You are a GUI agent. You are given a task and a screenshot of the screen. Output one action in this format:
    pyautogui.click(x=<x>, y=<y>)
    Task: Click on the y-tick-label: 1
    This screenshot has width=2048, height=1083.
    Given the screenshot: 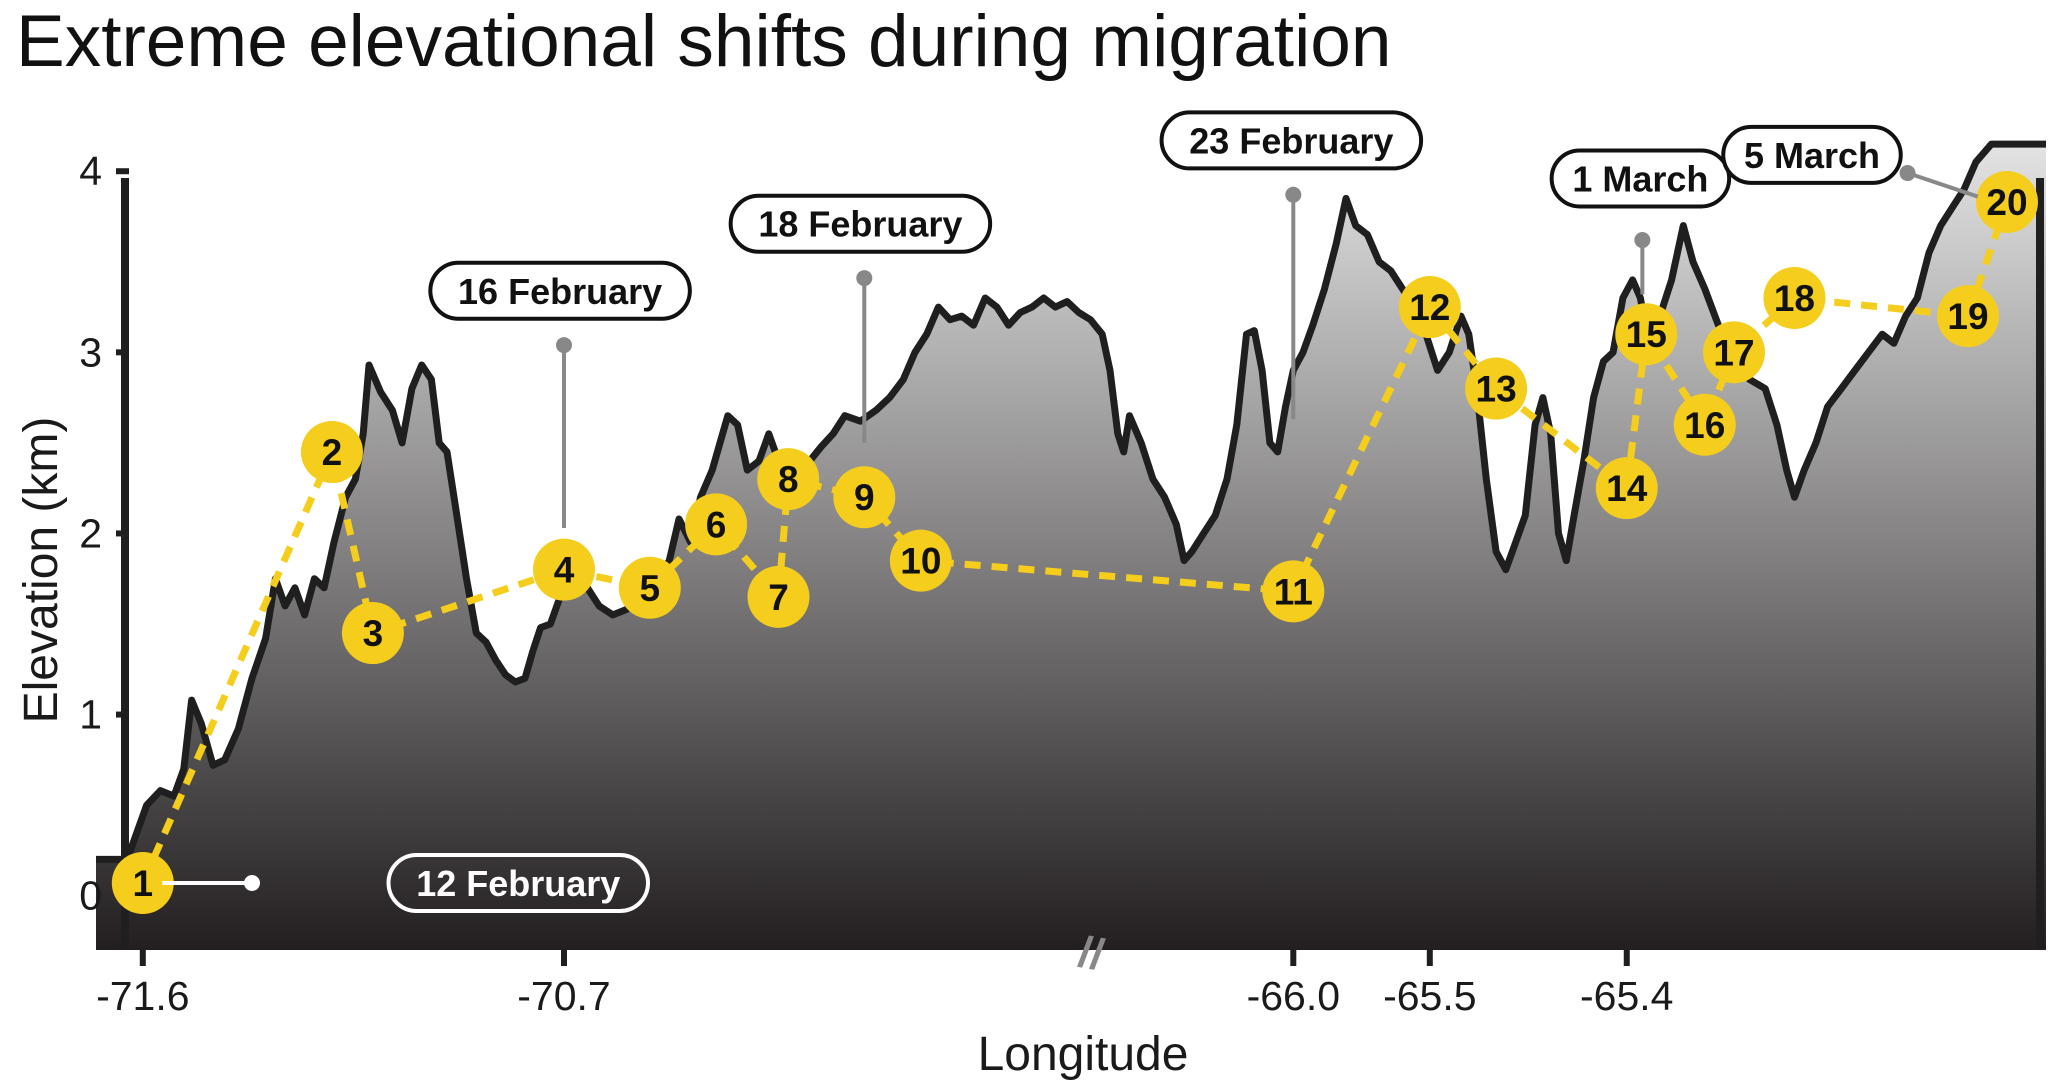 What is the action you would take?
    pyautogui.click(x=90, y=715)
    